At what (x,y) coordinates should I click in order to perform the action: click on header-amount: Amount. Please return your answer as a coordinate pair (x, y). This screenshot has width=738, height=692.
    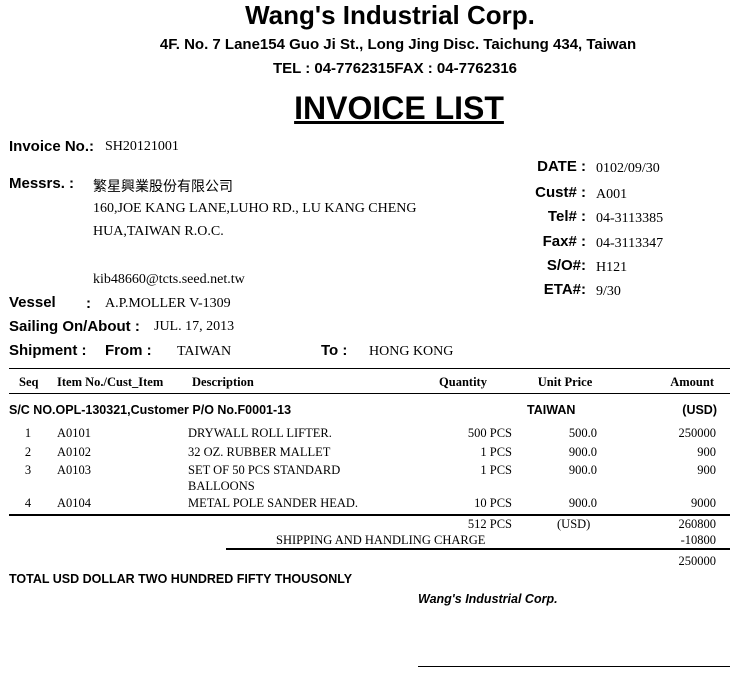
    Looking at the image, I should click on (692, 382).